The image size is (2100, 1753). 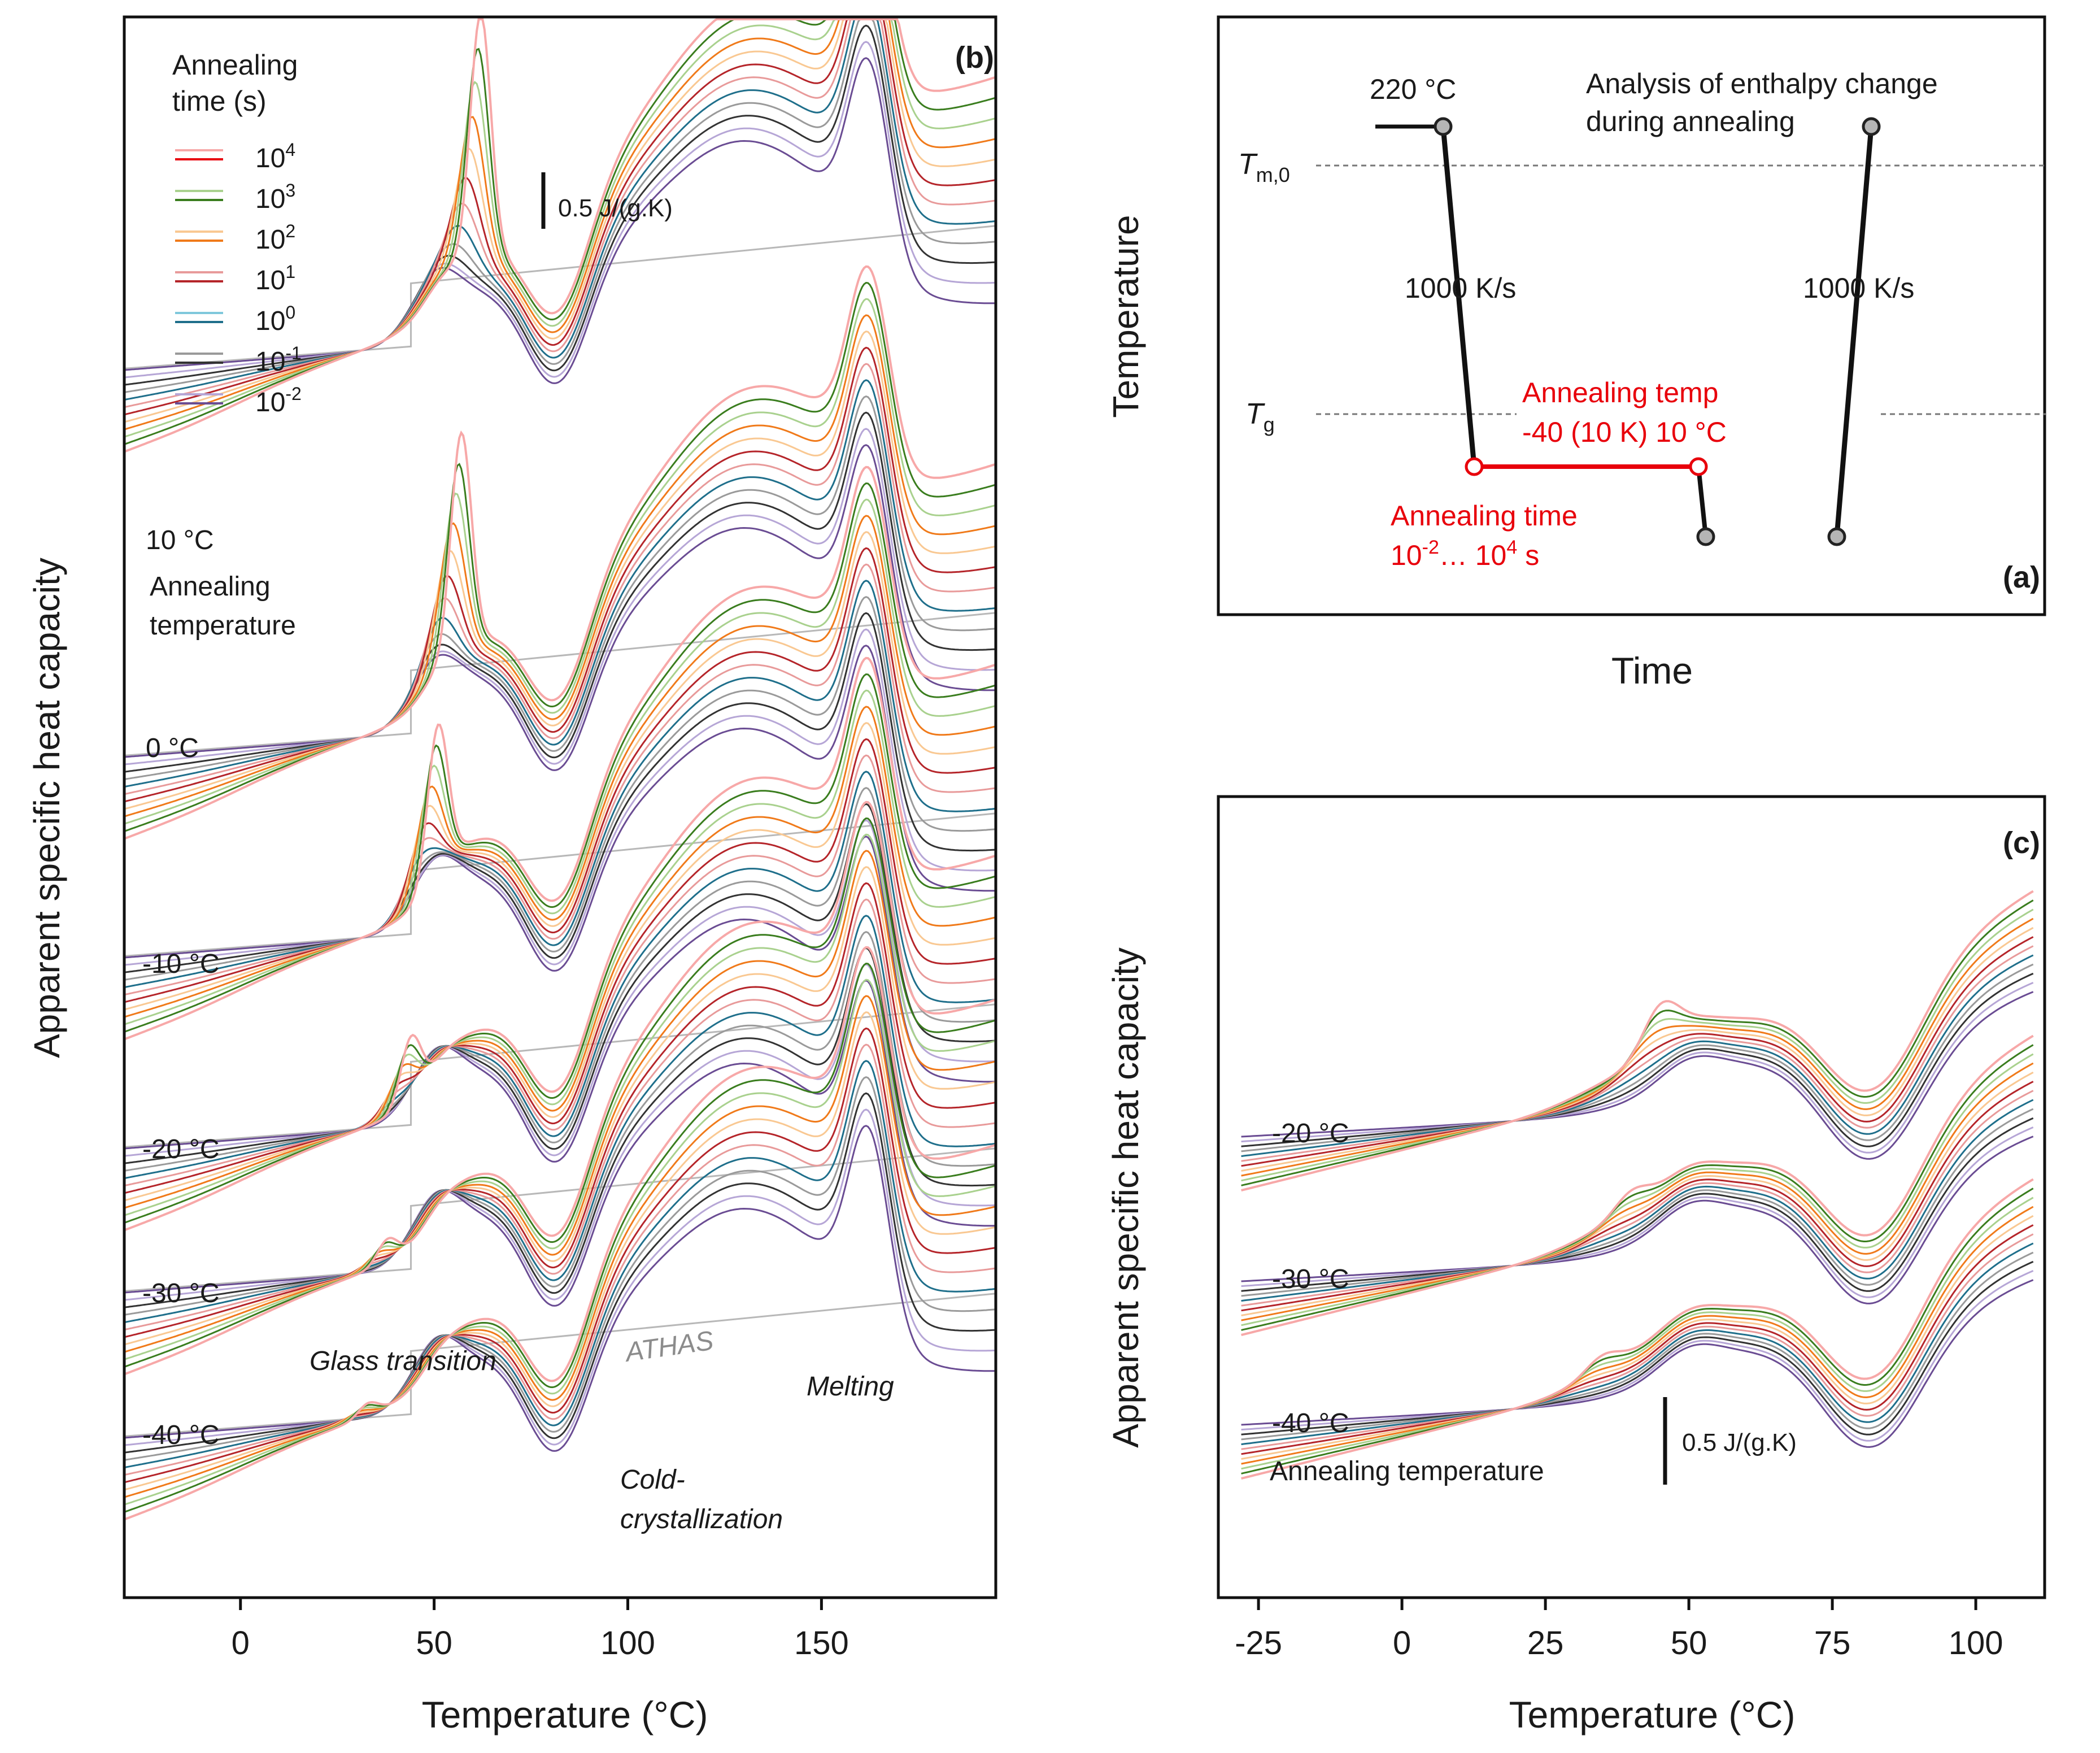 What do you see at coordinates (1485, 516) in the screenshot?
I see `label-anneal-time-line1: Annealing time` at bounding box center [1485, 516].